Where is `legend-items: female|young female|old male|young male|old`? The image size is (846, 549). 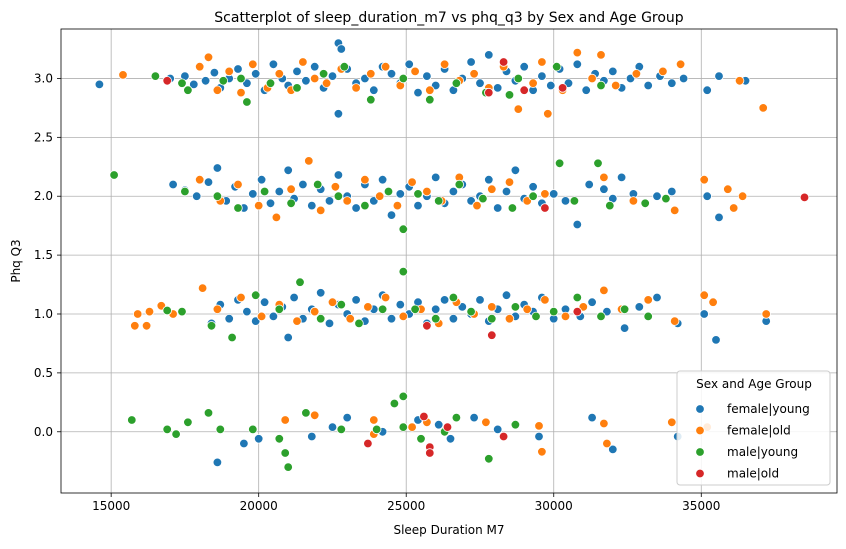
legend-items: female|young female|old male|young male|old is located at coordinates (752, 441).